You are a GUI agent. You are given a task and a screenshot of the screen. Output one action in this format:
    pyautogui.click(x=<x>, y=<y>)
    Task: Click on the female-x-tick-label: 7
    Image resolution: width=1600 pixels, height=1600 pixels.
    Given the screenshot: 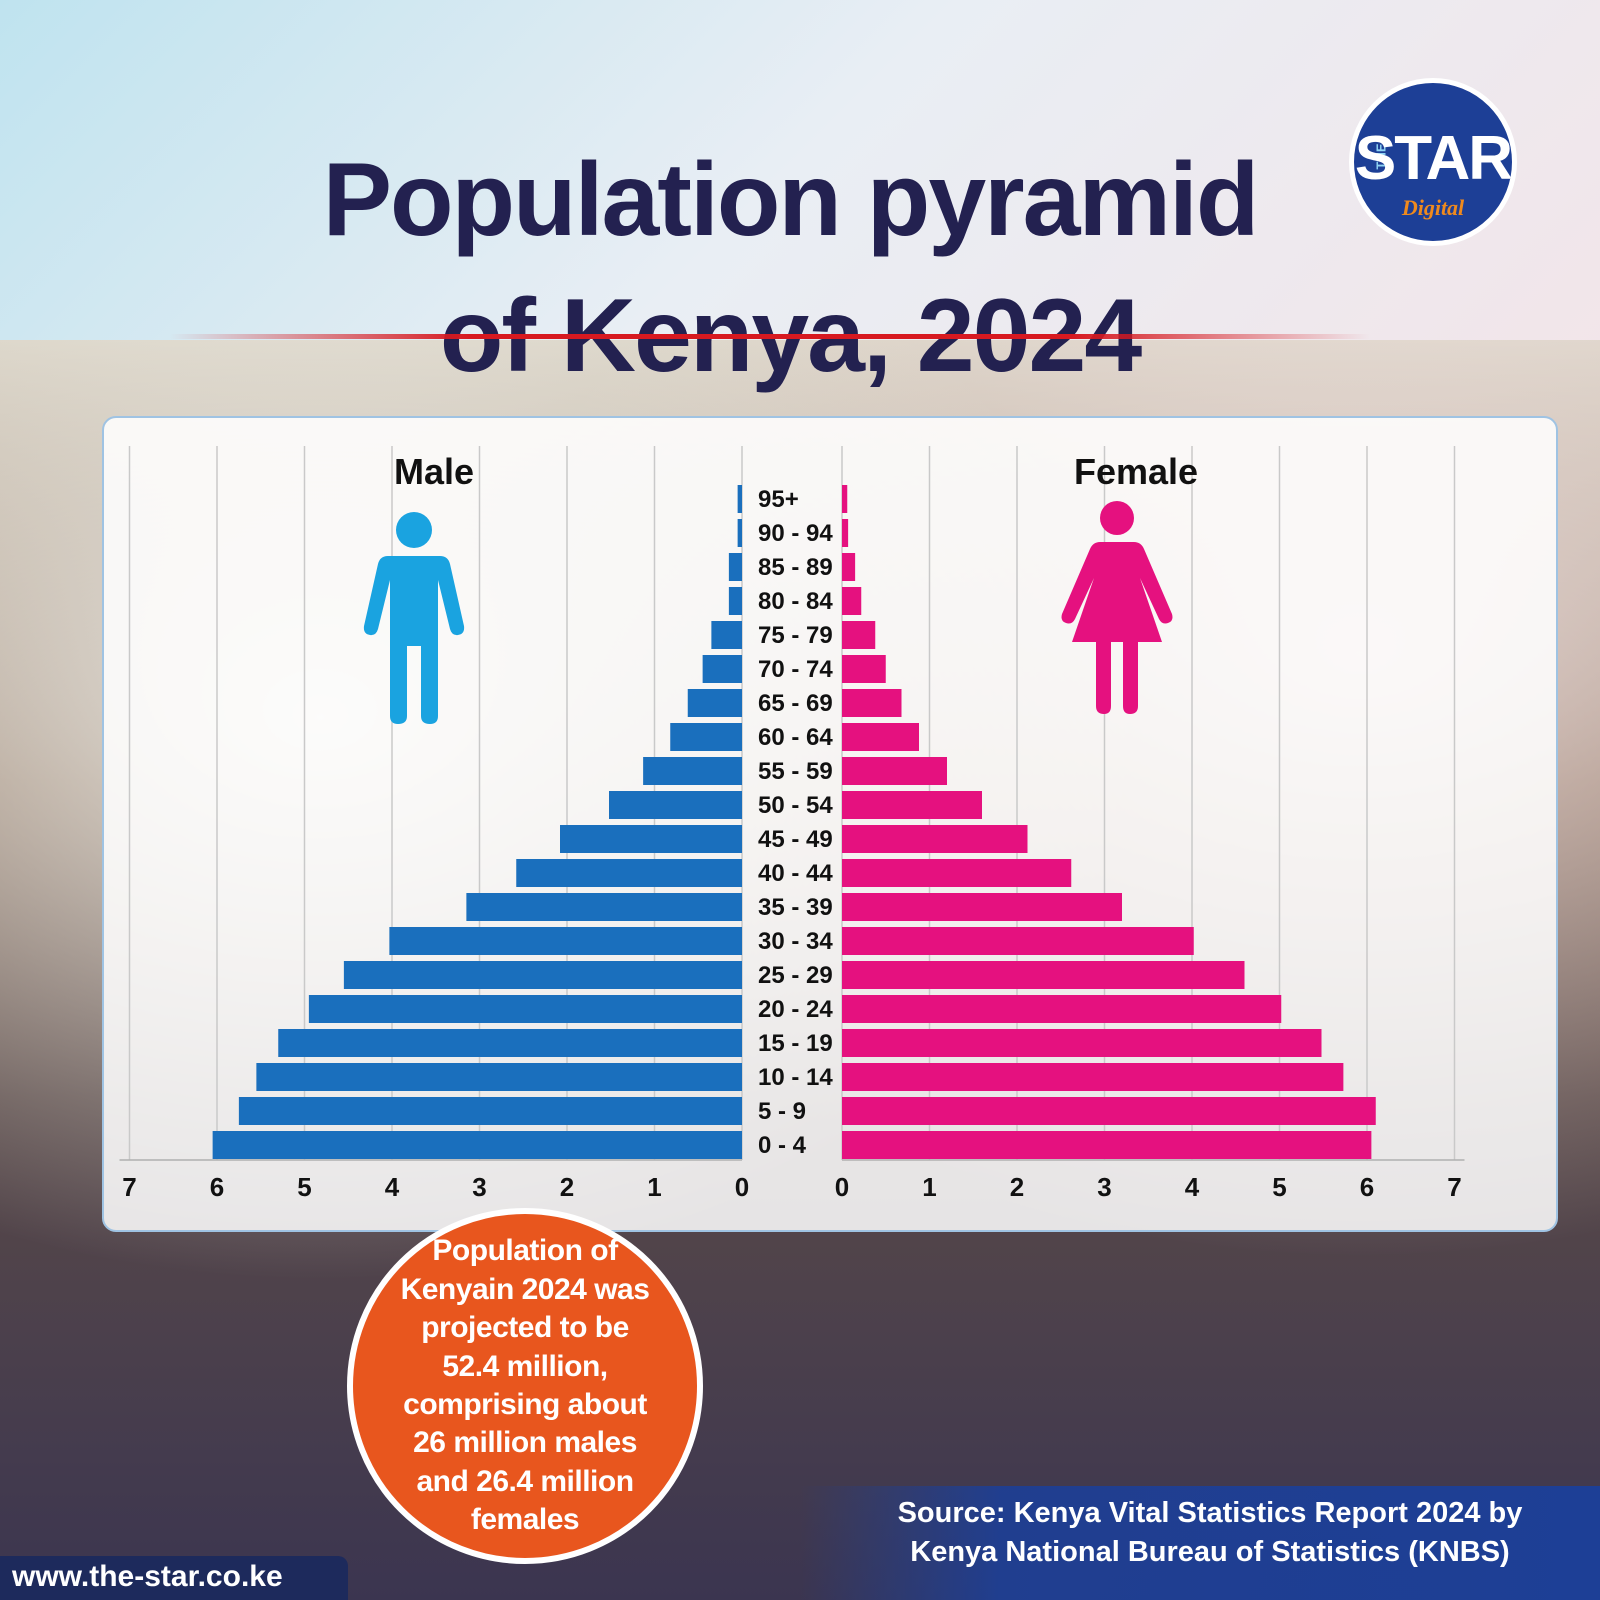 What is the action you would take?
    pyautogui.click(x=1454, y=1187)
    